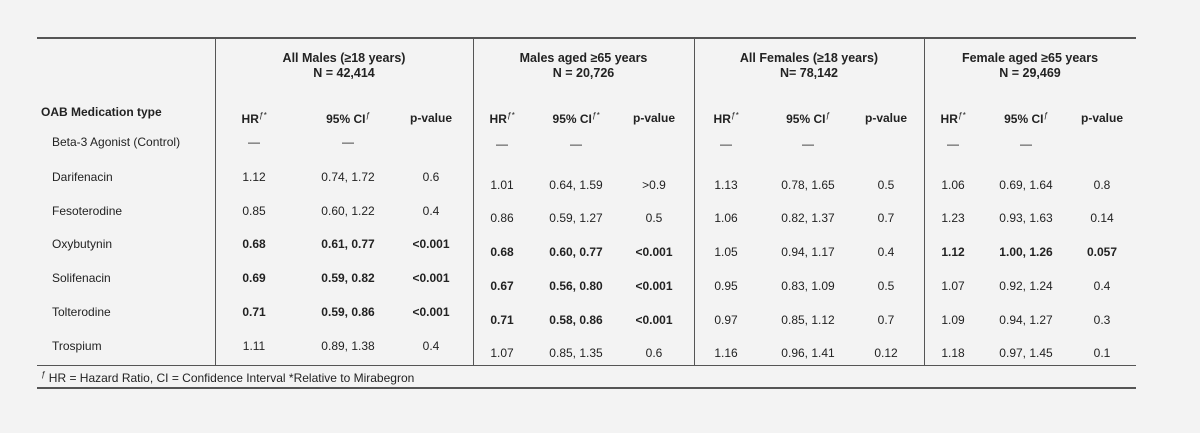 The width and height of the screenshot is (1200, 433). I want to click on table-cell: 0.057, so click(1102, 252).